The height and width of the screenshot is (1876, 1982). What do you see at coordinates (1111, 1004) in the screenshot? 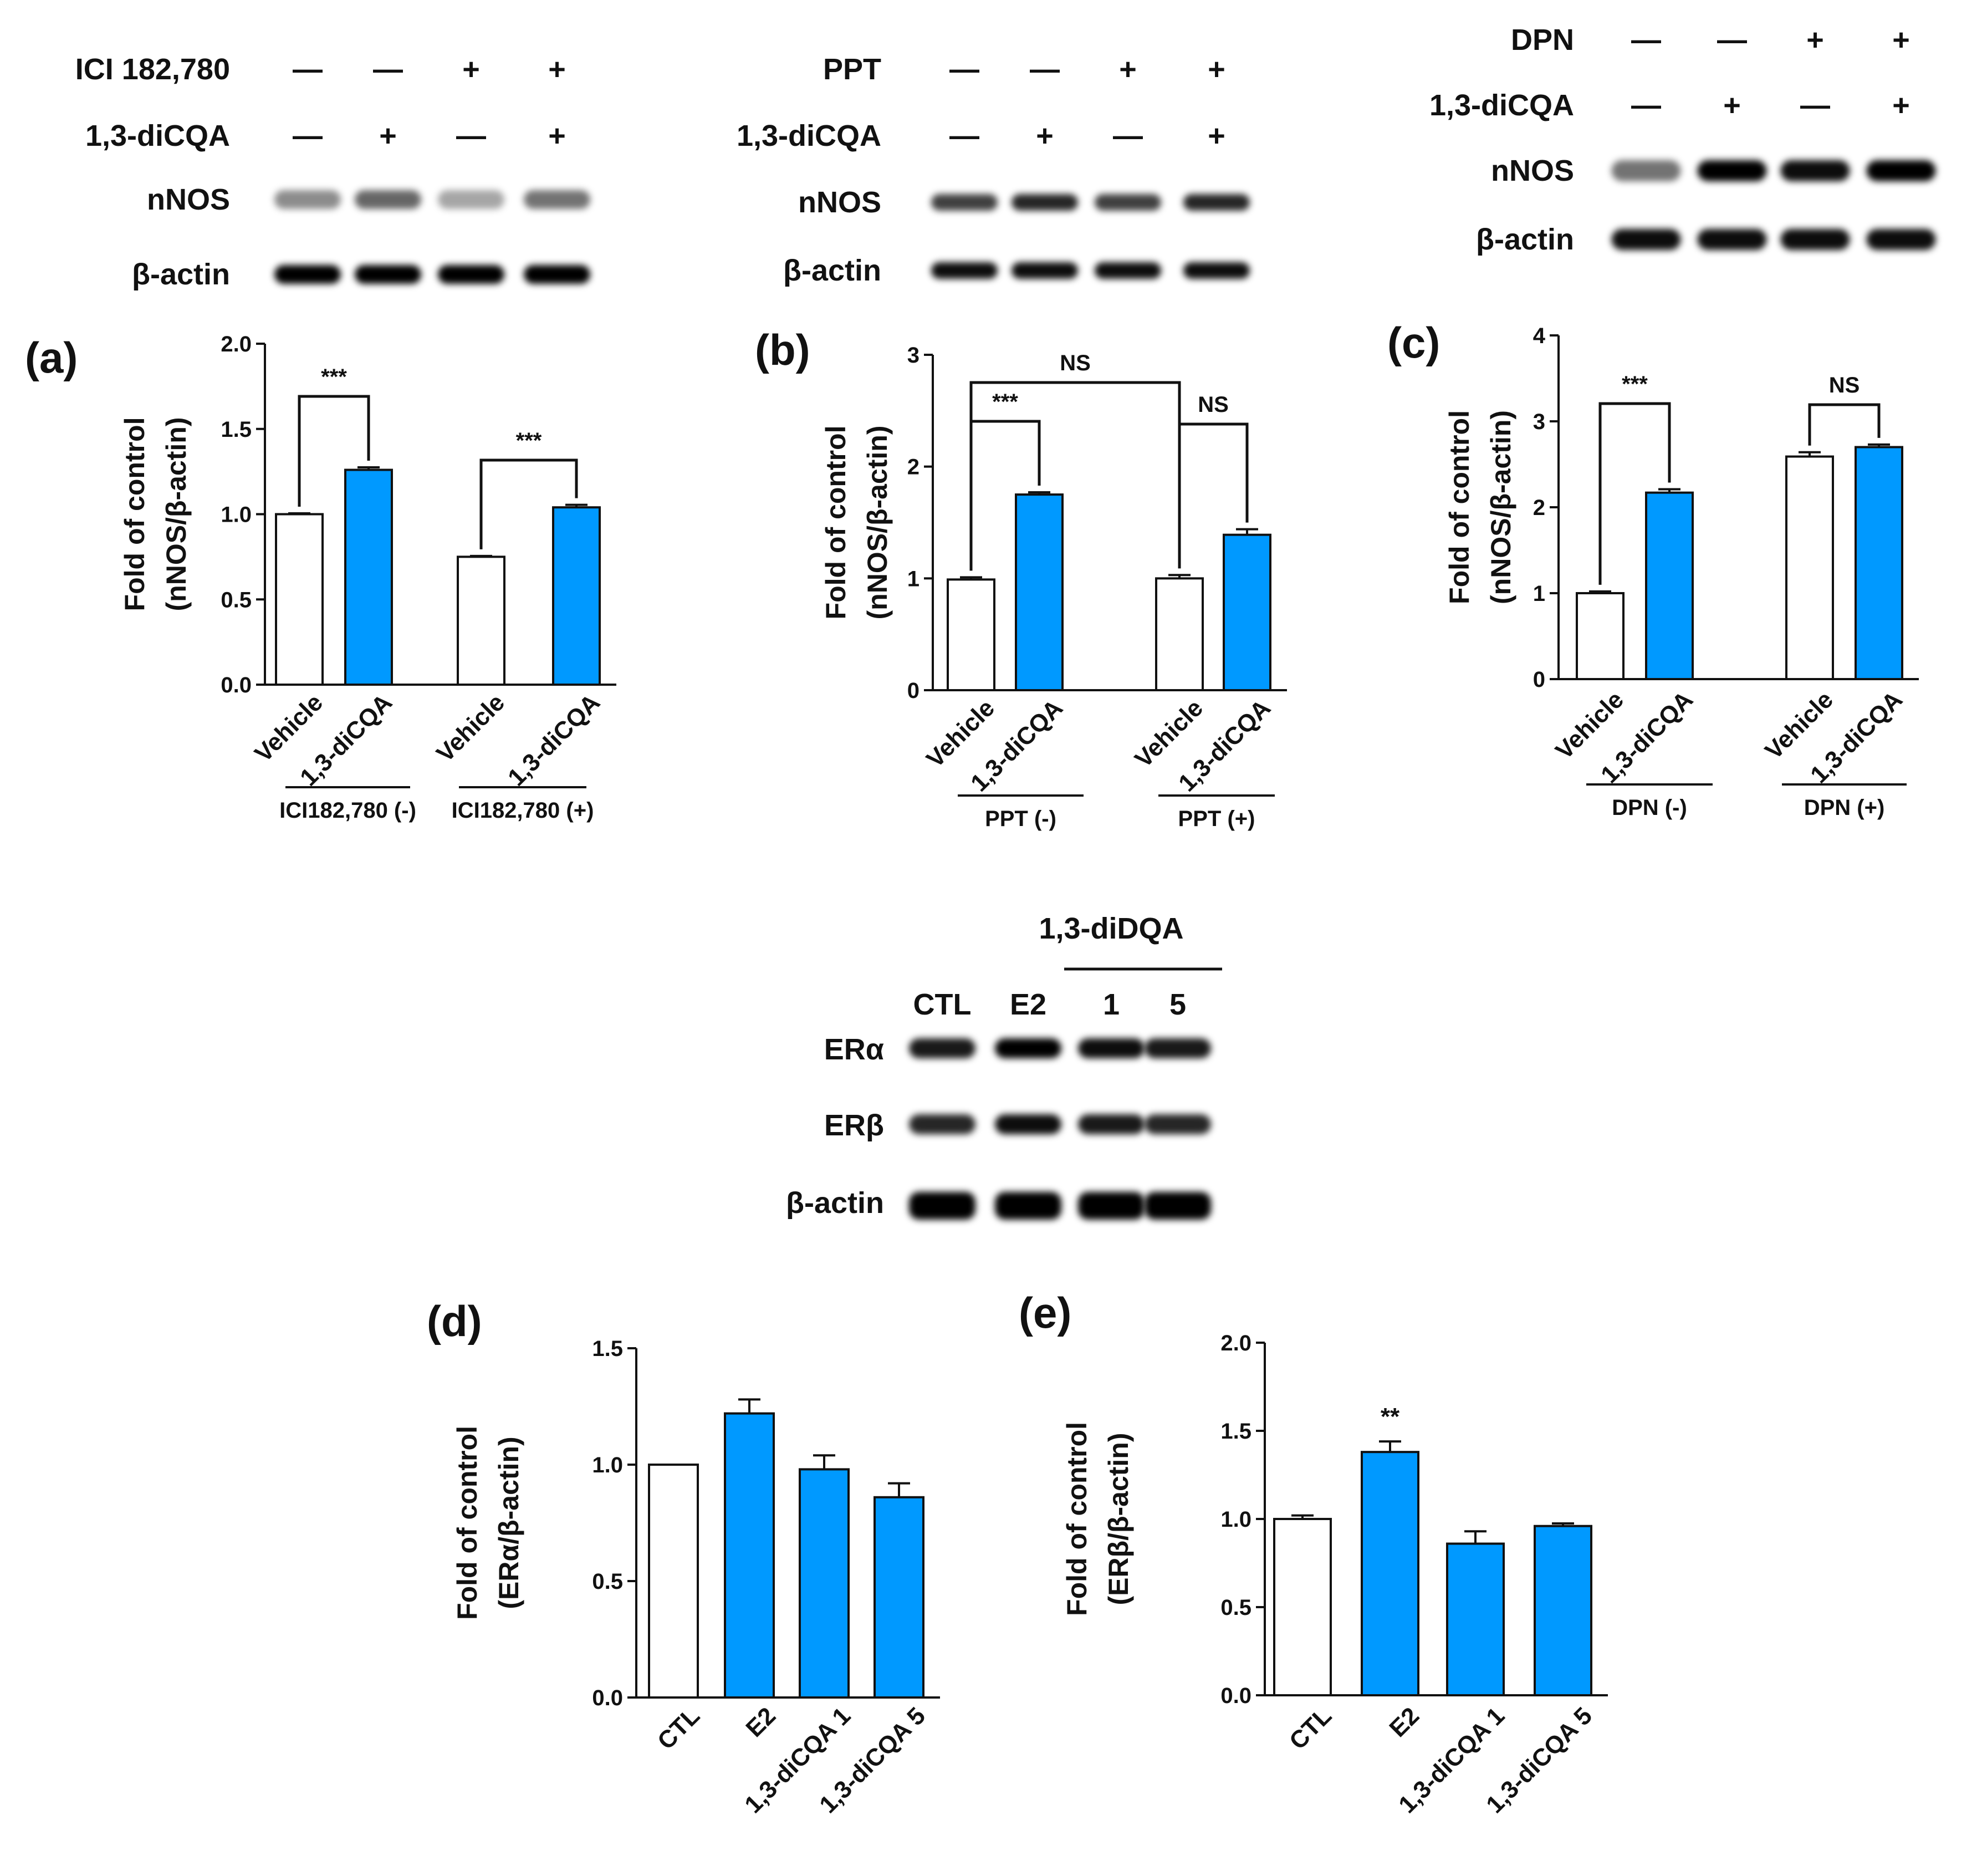
I see `lane-label: 1` at bounding box center [1111, 1004].